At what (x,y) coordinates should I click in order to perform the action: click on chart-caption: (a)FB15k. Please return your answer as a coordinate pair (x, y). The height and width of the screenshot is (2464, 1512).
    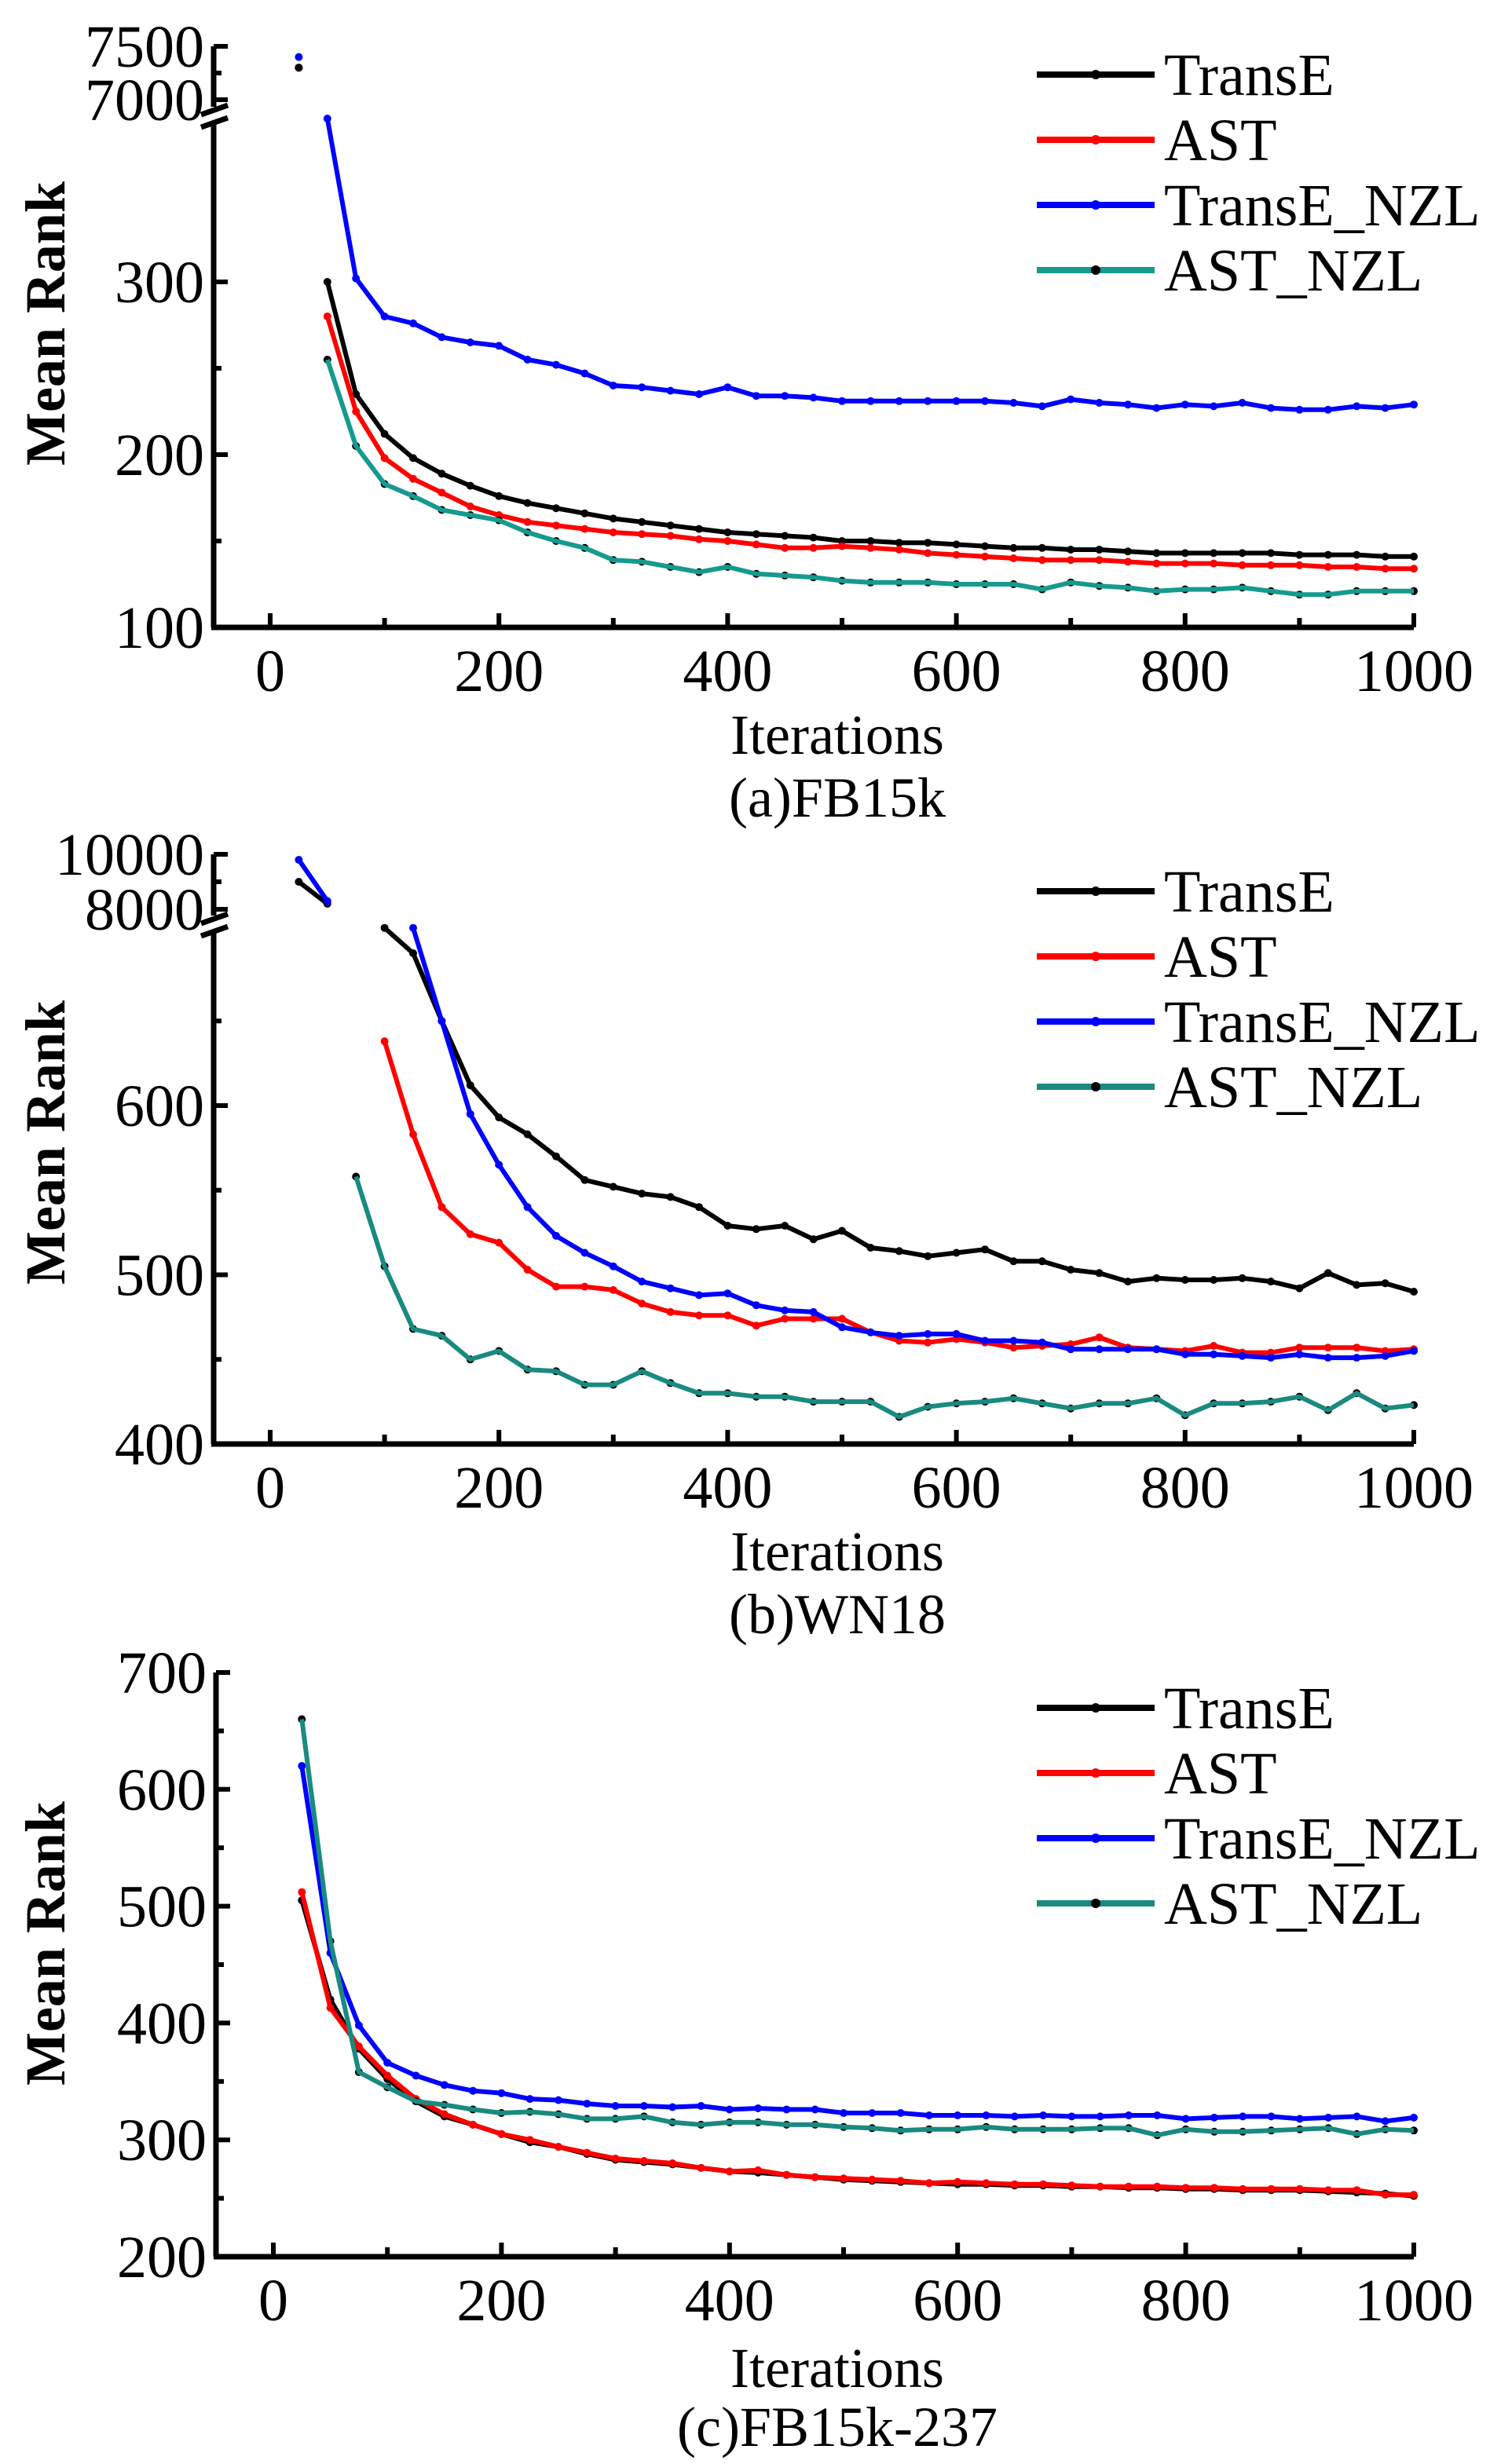
    Looking at the image, I should click on (837, 798).